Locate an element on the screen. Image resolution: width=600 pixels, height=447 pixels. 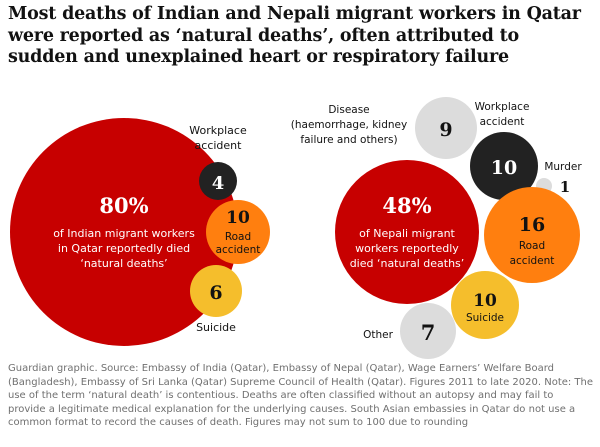
bubble-natural-deaths is located at coordinates (407, 232).